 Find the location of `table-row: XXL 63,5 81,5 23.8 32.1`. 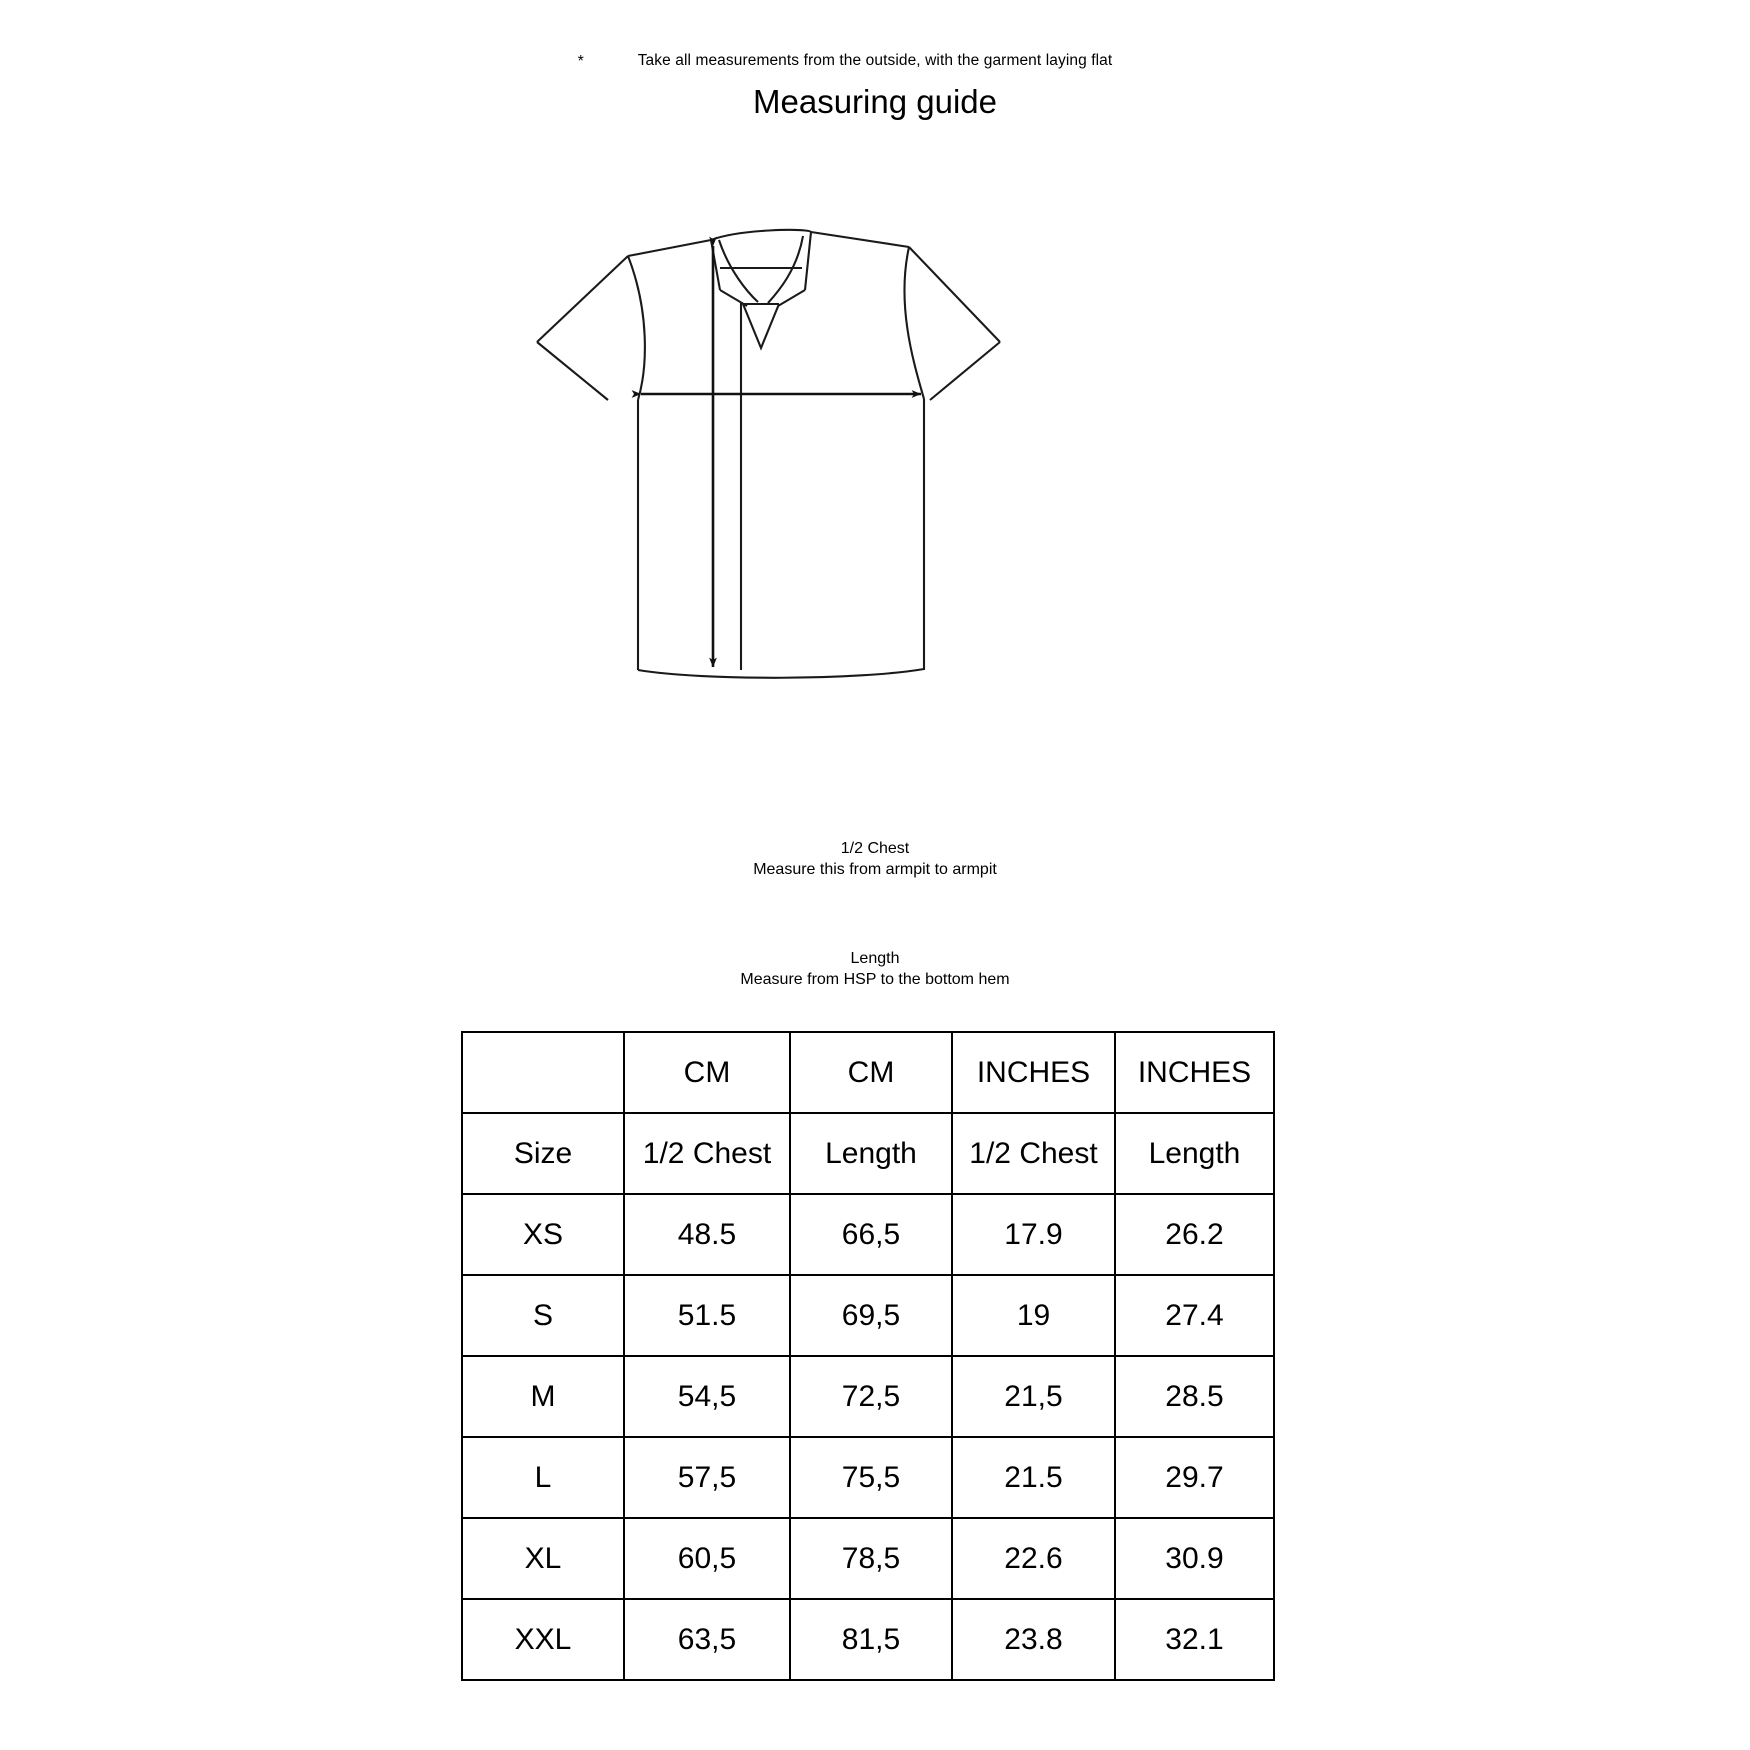

table-row: XXL 63,5 81,5 23.8 32.1 is located at coordinates (868, 1639).